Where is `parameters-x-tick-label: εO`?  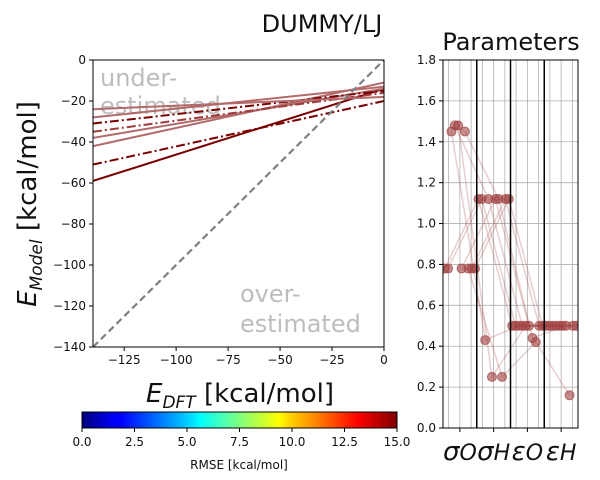
parameters-x-tick-label: εO is located at coordinates (527, 452).